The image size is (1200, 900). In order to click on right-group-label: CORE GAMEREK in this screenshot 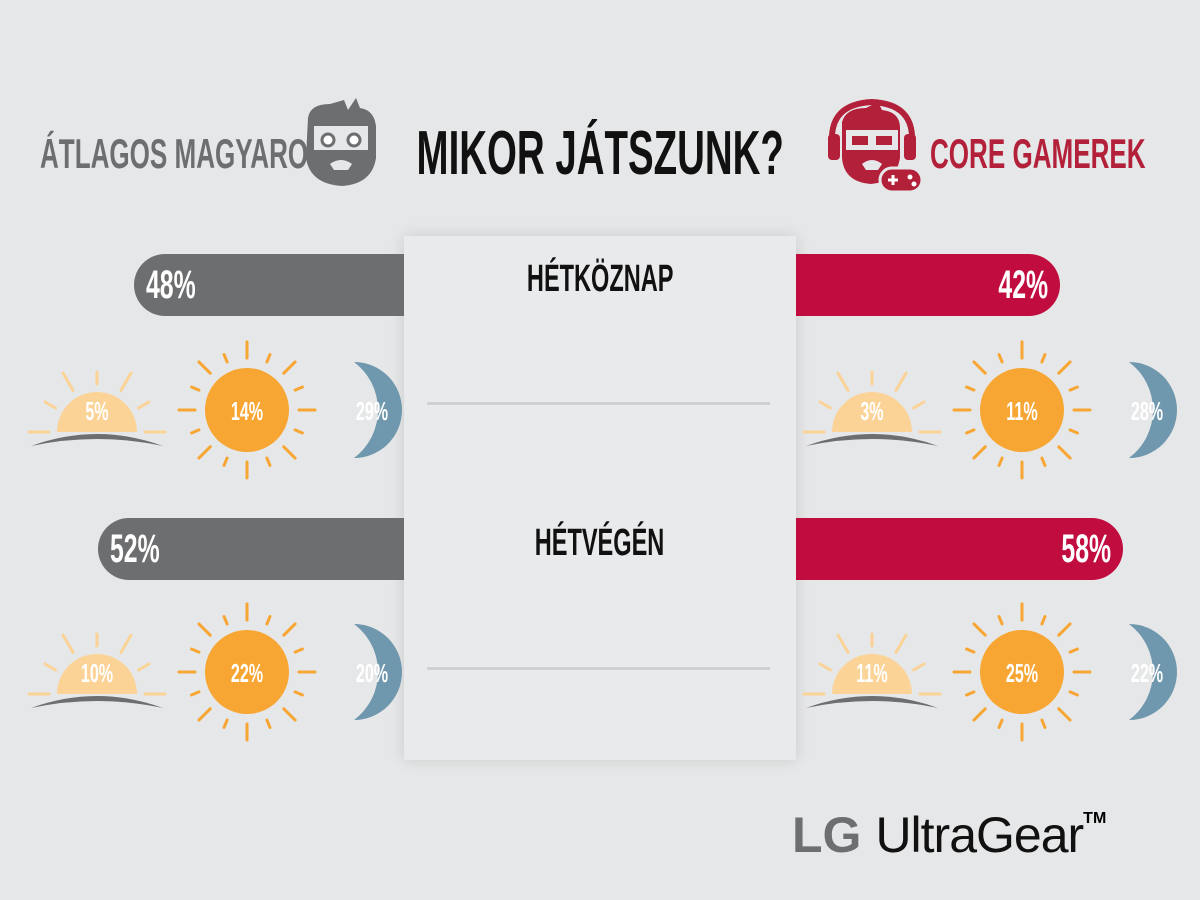, I will do `click(1038, 153)`.